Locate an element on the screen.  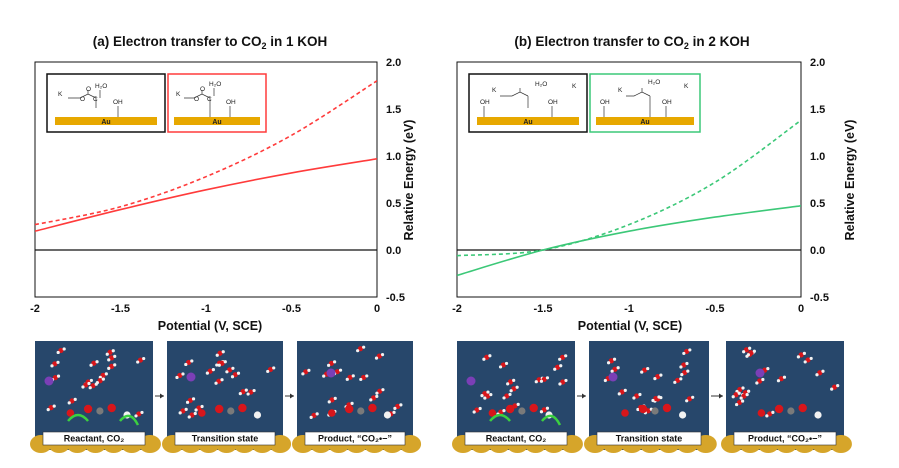
chart-b-ytick: 0.5 is located at coordinates (817, 204).